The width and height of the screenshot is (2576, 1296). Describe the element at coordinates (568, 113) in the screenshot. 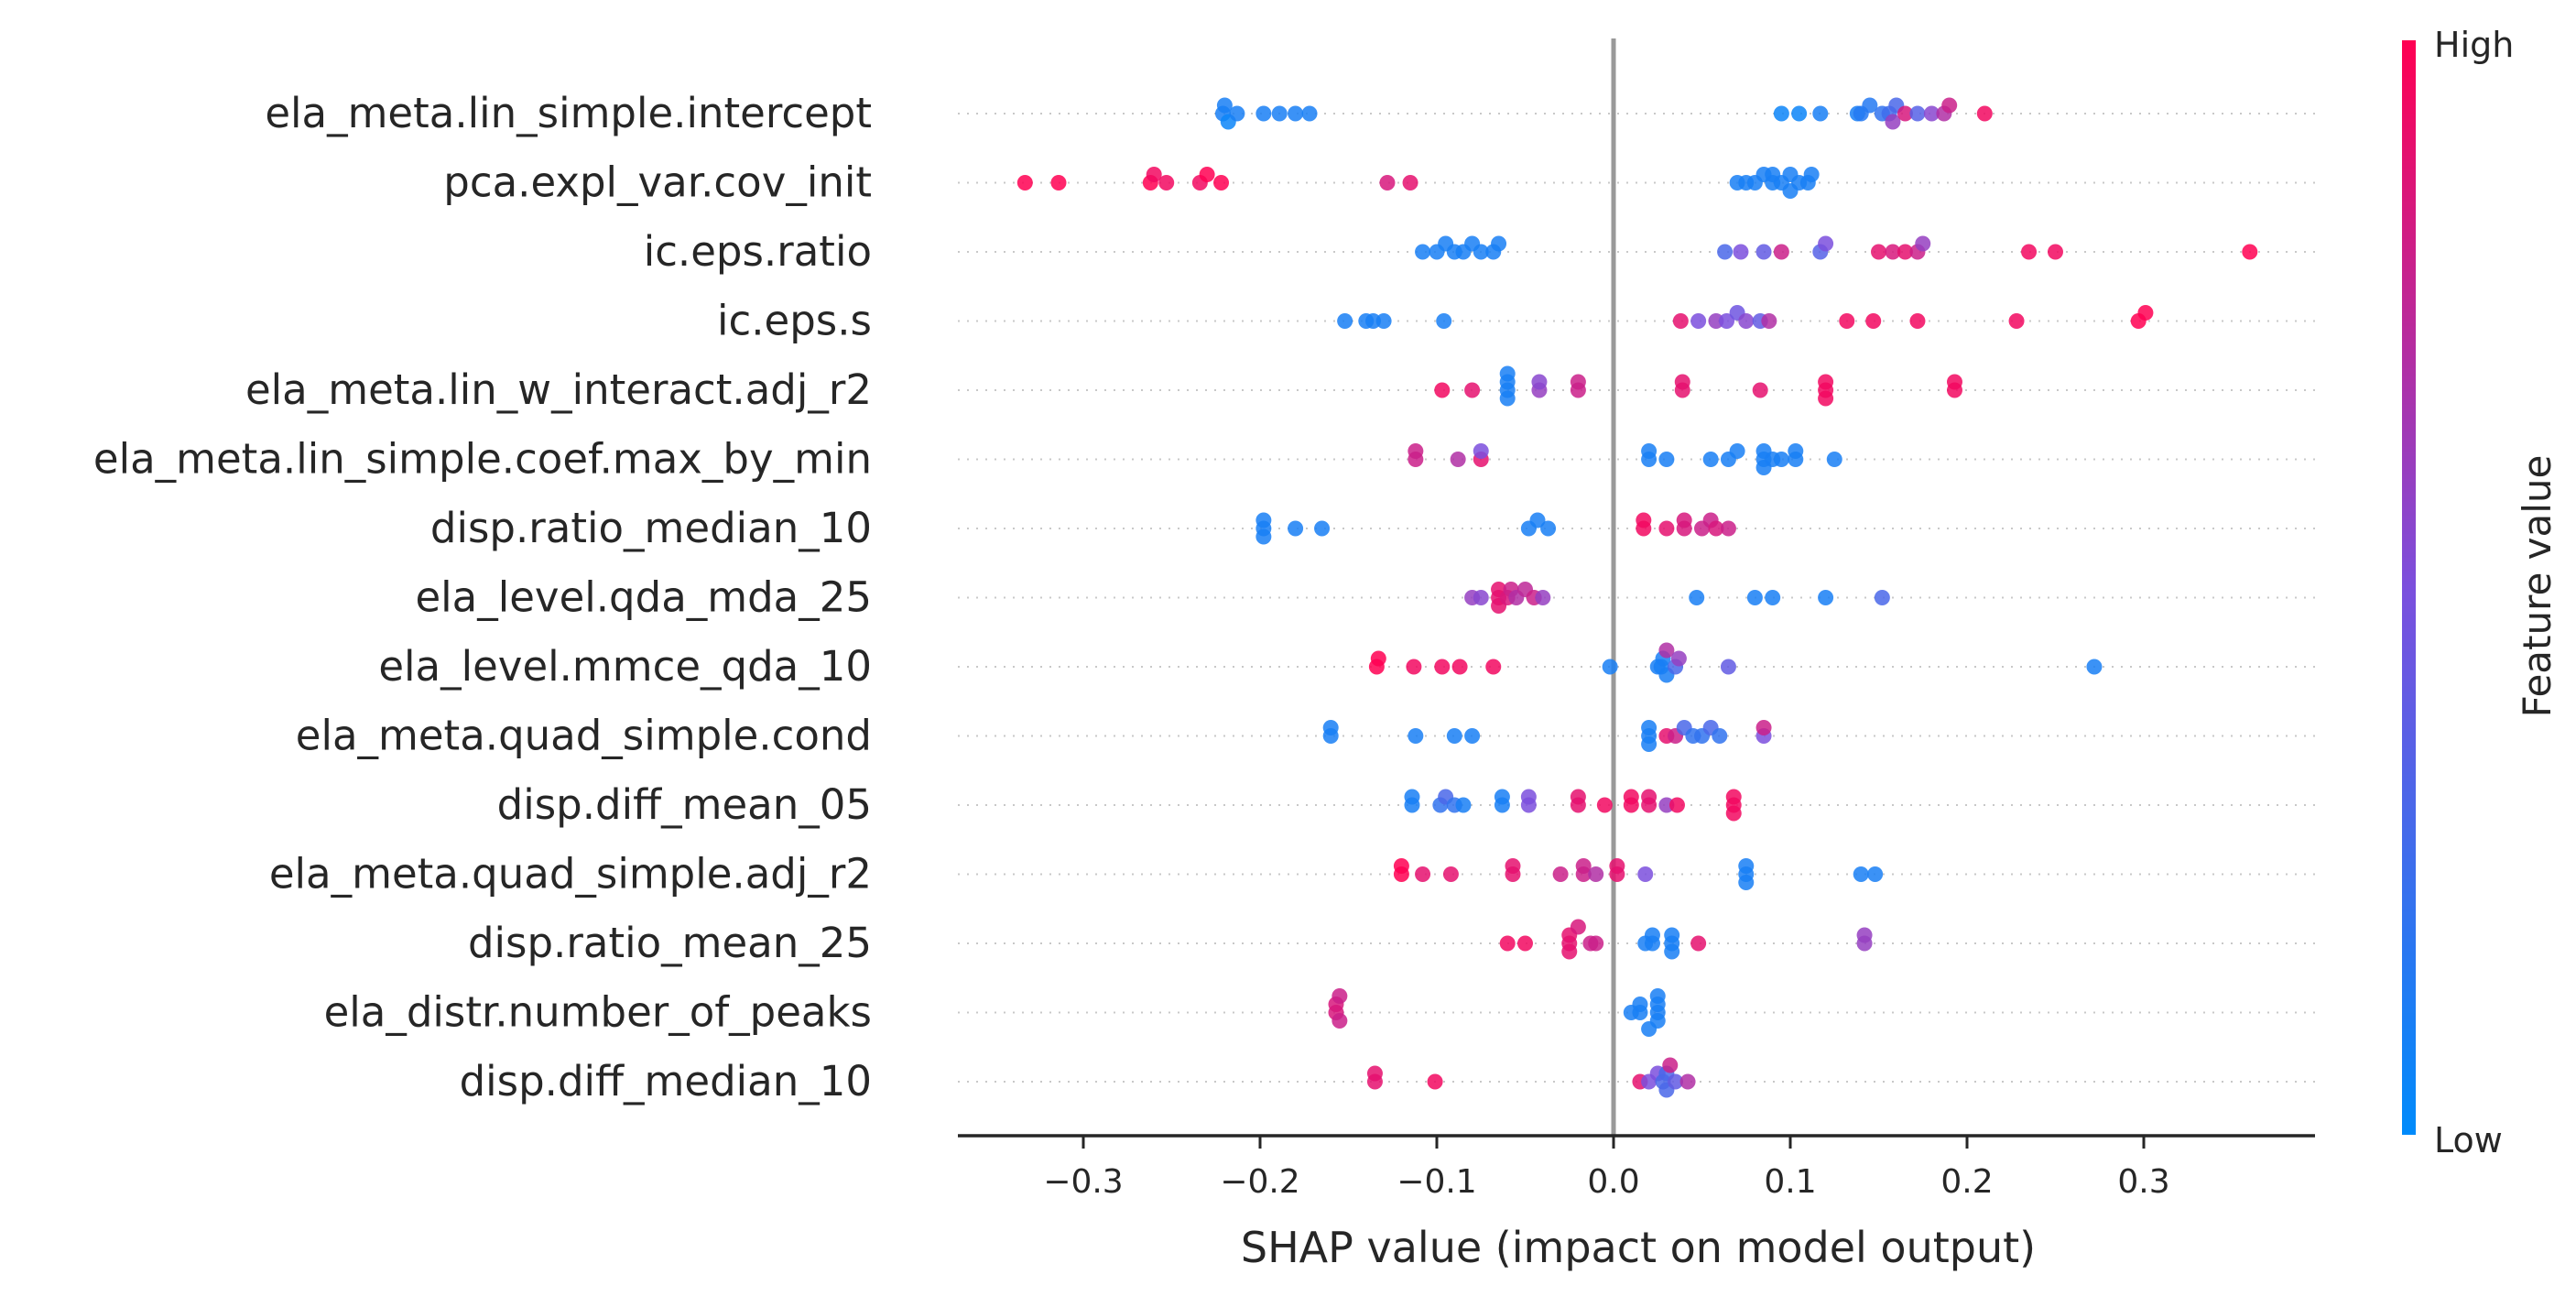

I see `feature-label: ela_meta.lin_simple.intercept` at that location.